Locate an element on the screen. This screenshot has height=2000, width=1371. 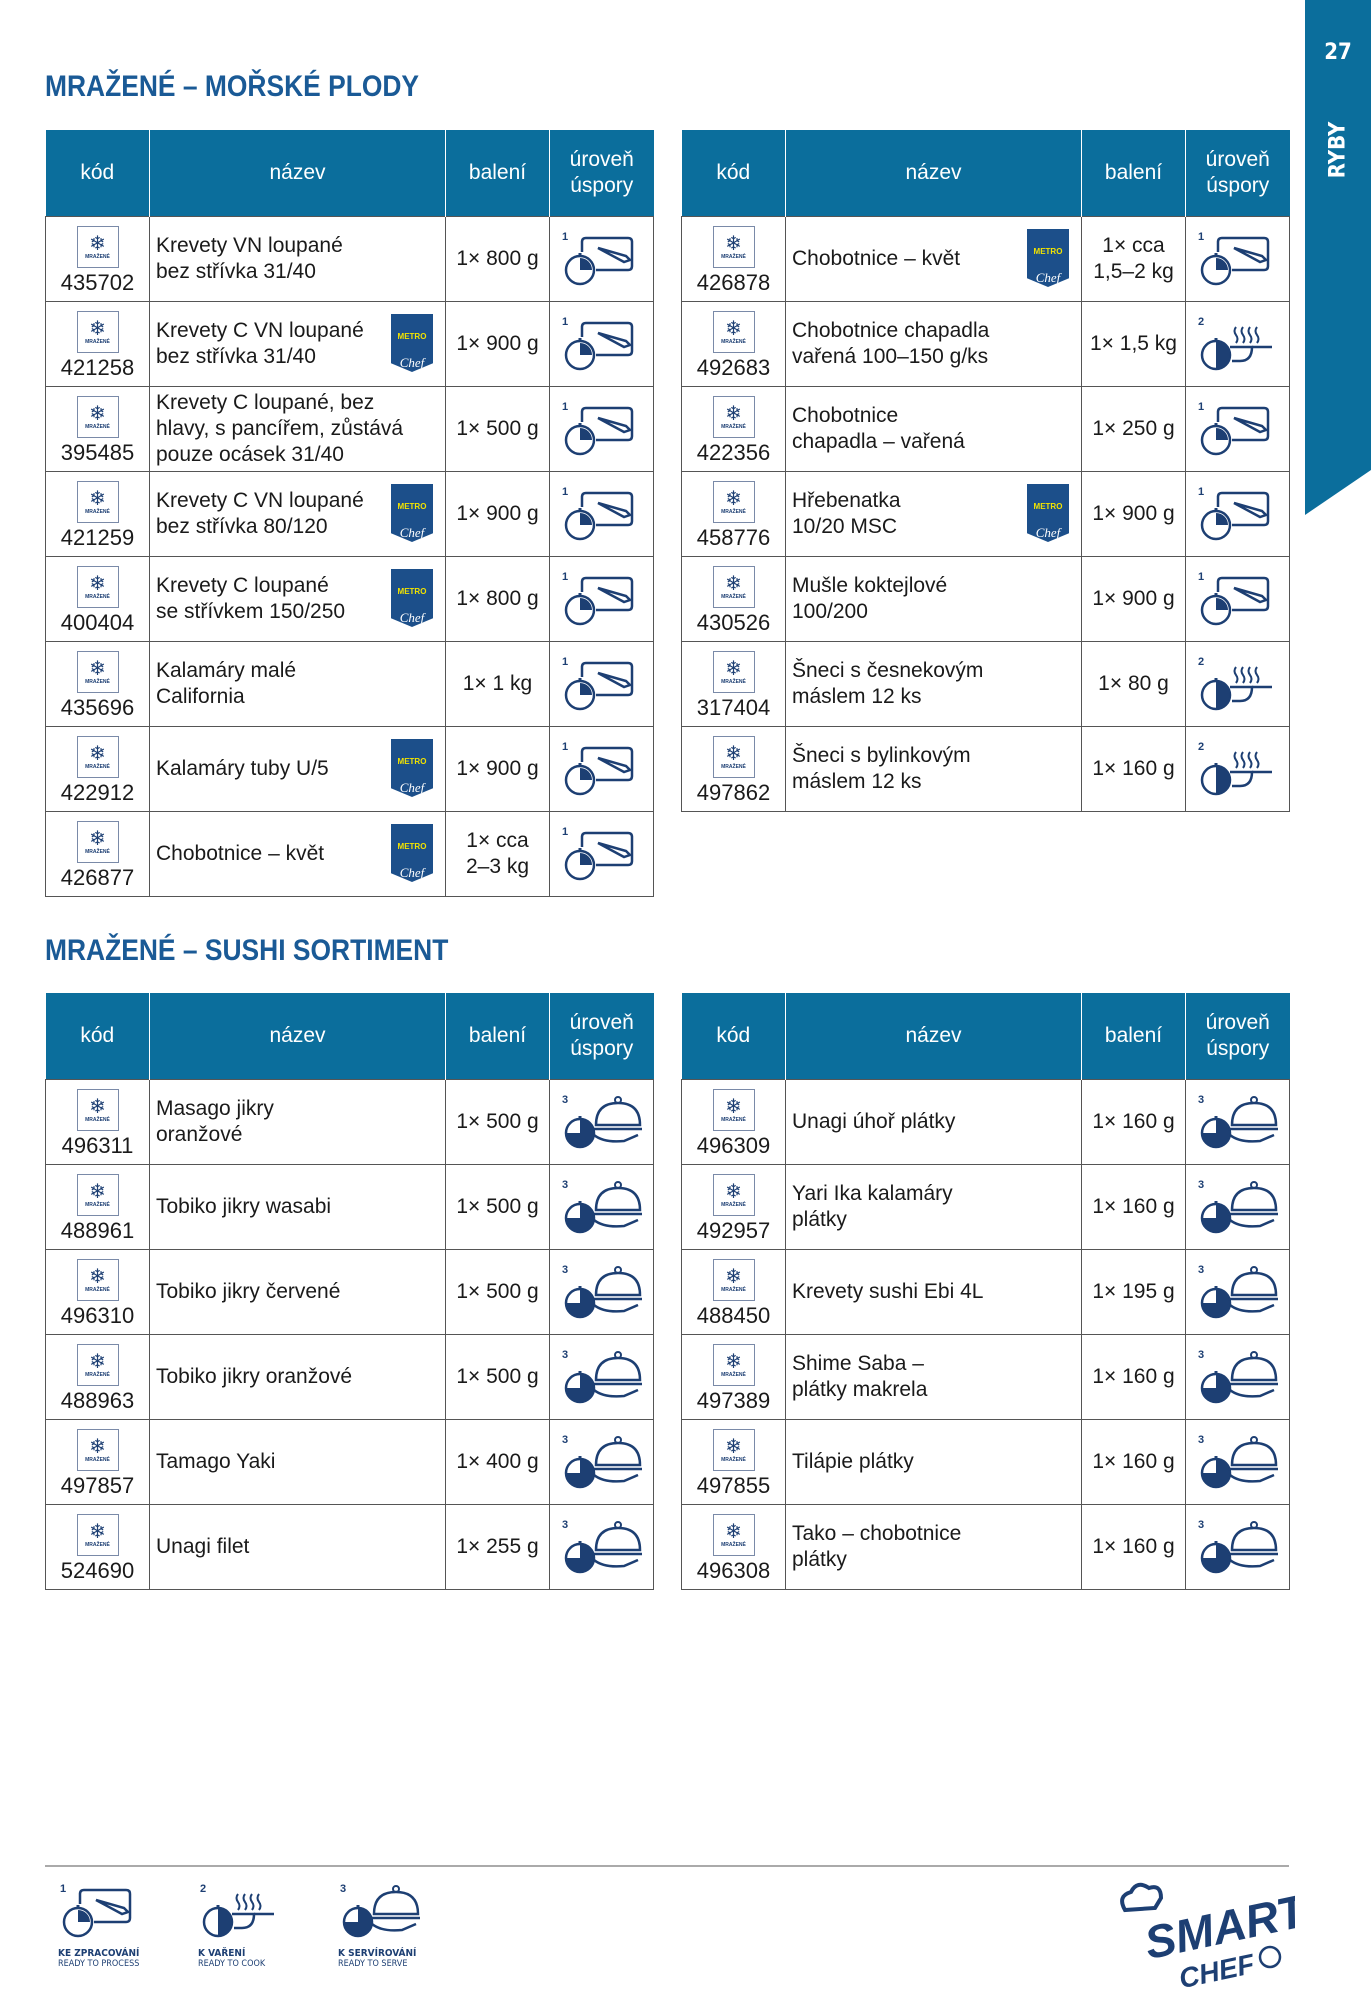
code-cell: ❄ MRAŽENÉ 497389 is located at coordinates (733, 1377).